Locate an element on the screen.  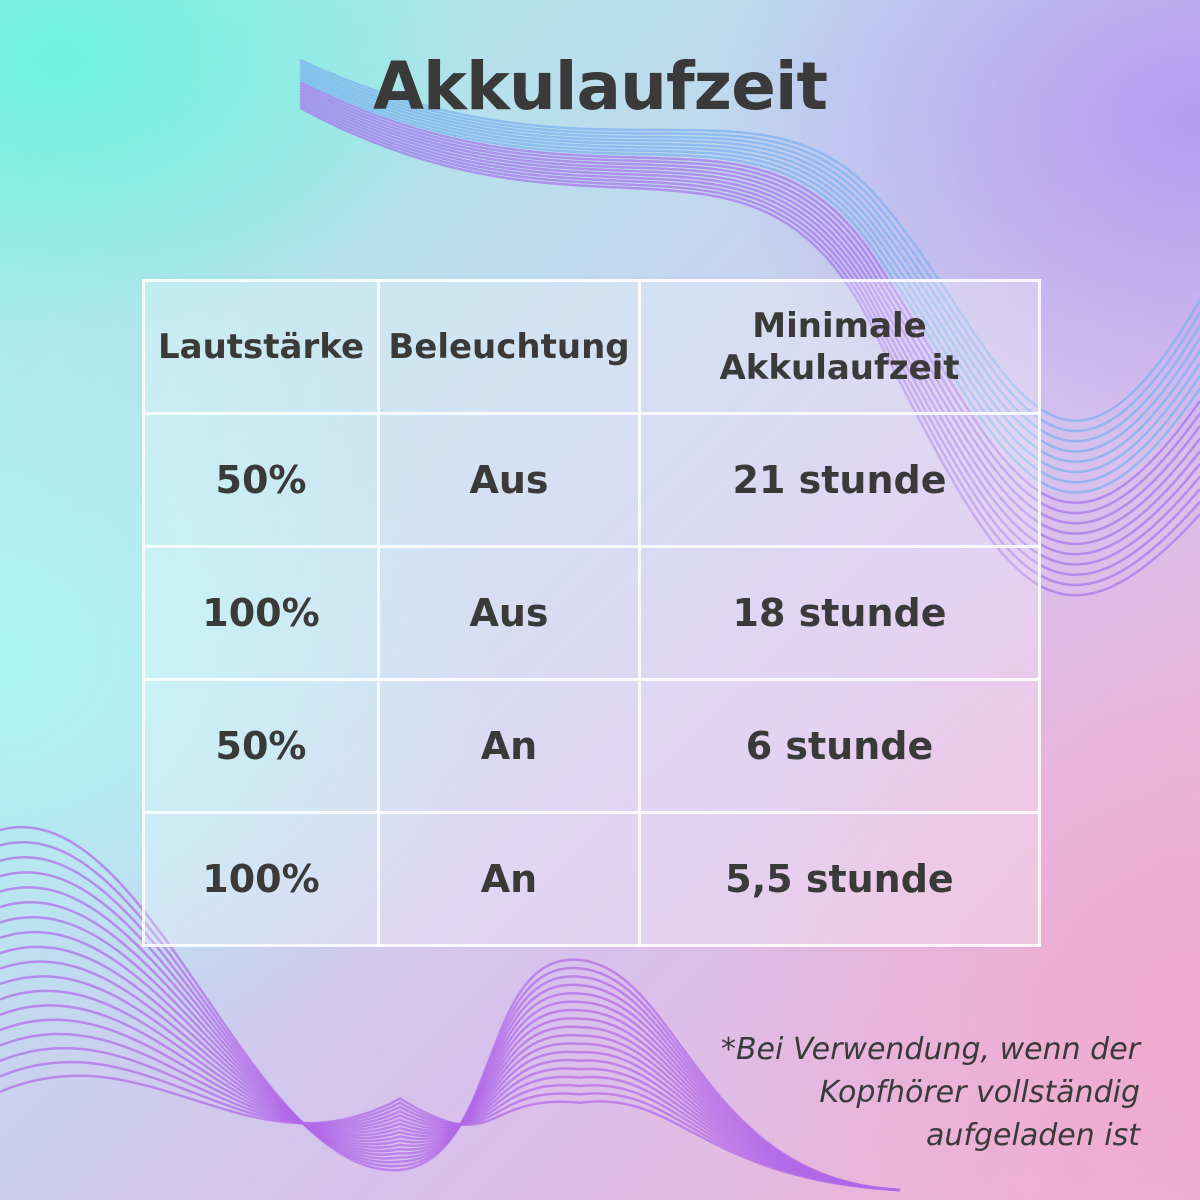
table-row: 100% Aus 18 stunde is located at coordinates (591, 613).